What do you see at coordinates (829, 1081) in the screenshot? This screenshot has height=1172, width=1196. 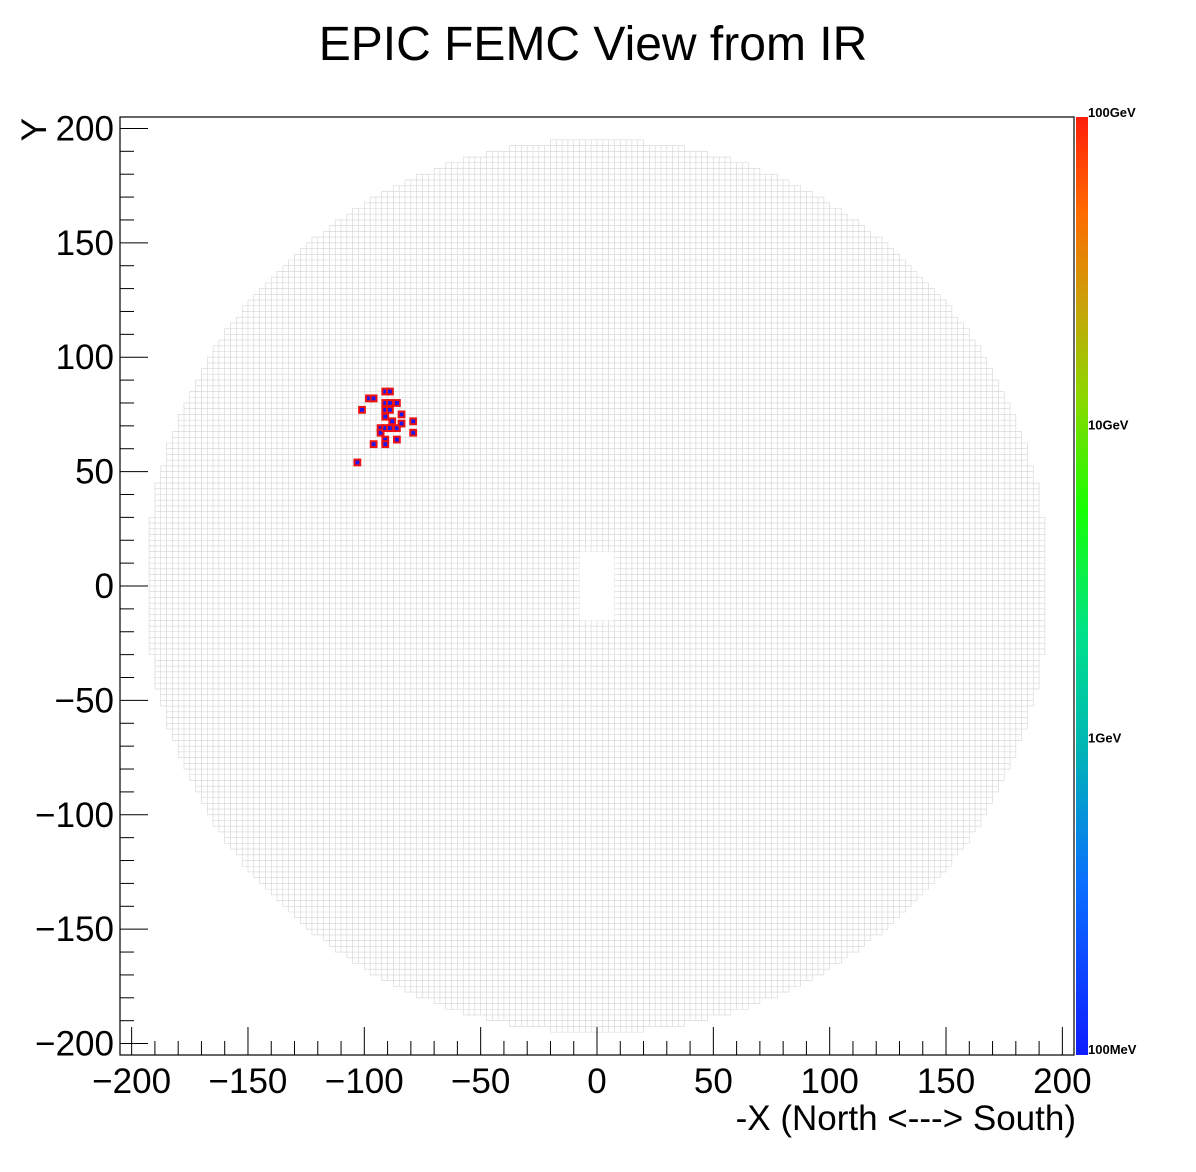 I see `x-tick-label: 100` at bounding box center [829, 1081].